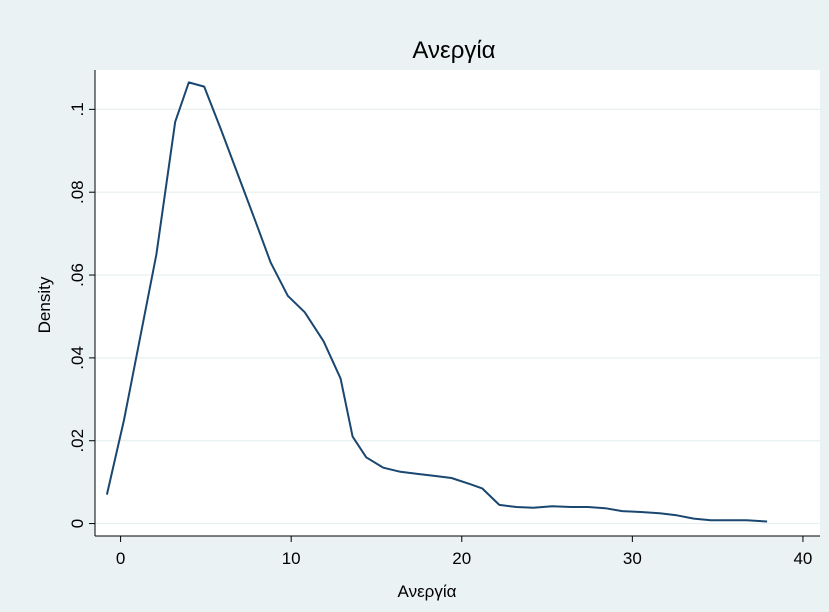 The image size is (829, 612). I want to click on y-tick-label: .06, so click(77, 275).